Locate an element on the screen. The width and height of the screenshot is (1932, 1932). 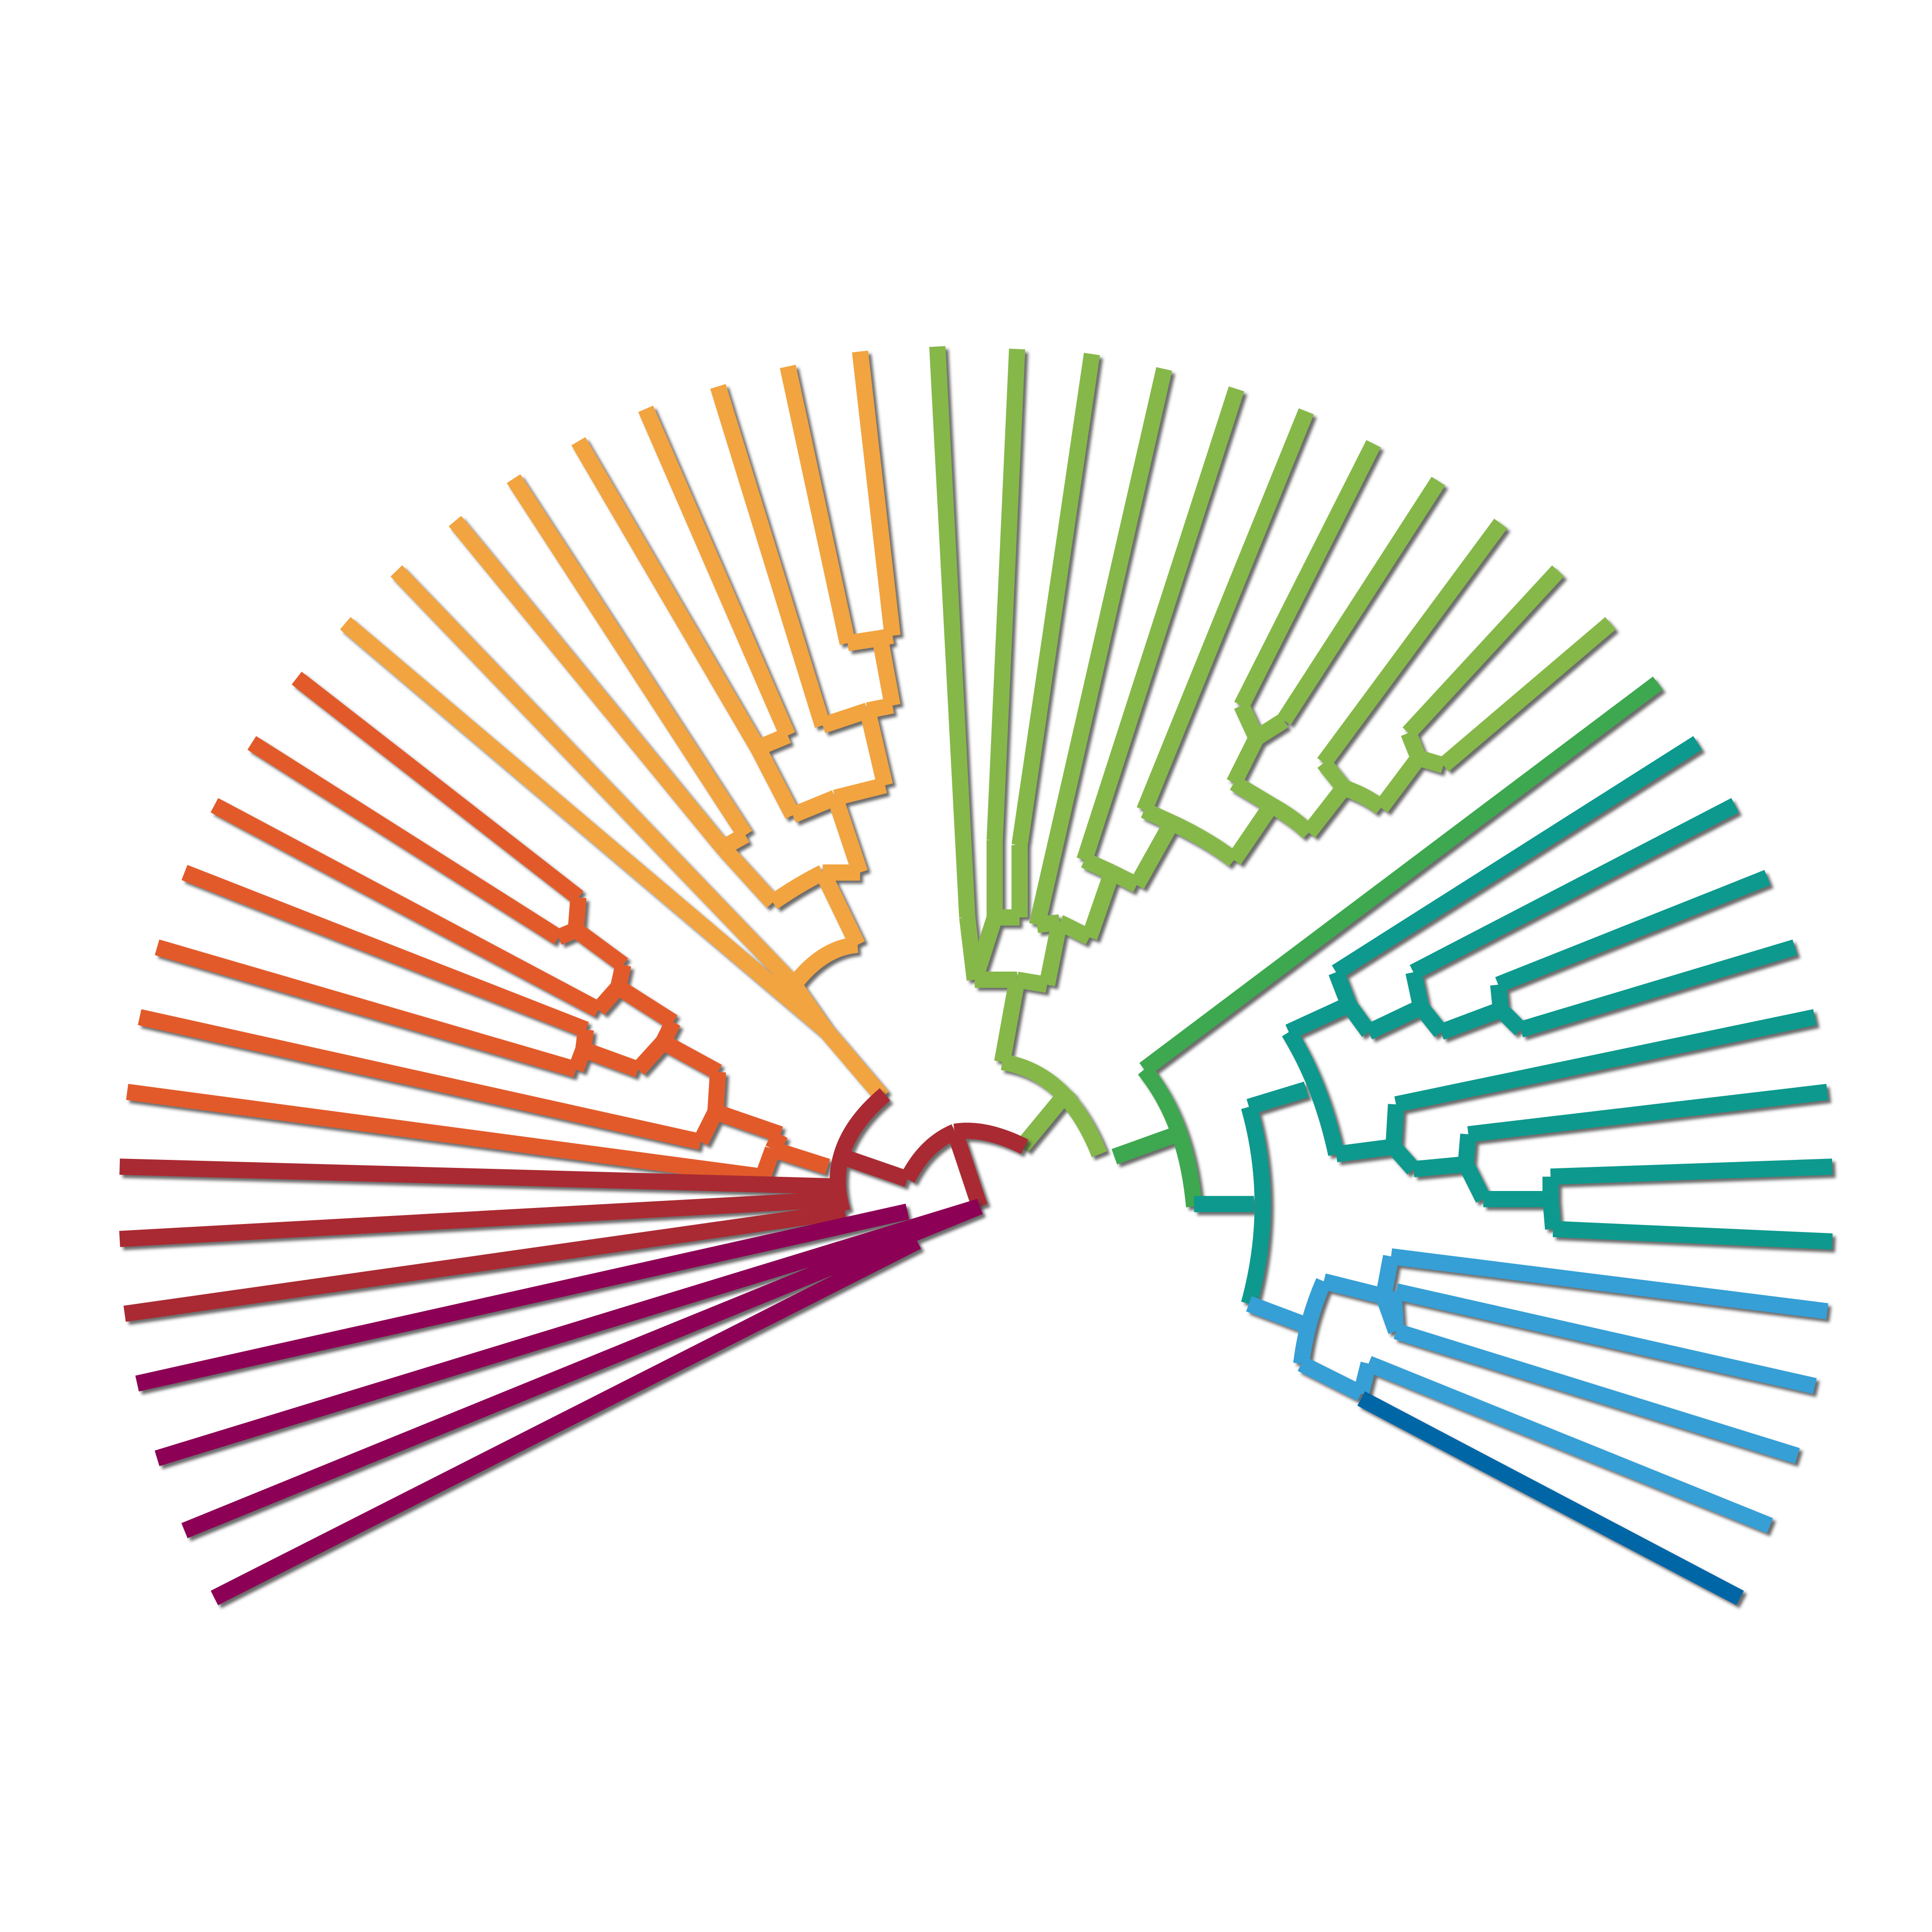
orange-clade is located at coordinates (478, 929).